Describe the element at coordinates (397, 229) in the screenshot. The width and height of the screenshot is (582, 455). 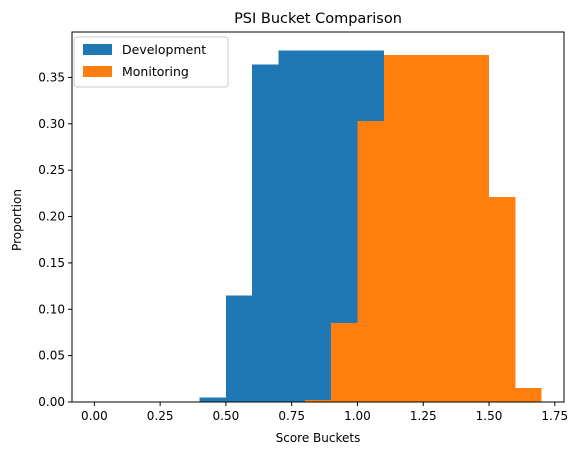
I see `bar-monitoring-1.1` at that location.